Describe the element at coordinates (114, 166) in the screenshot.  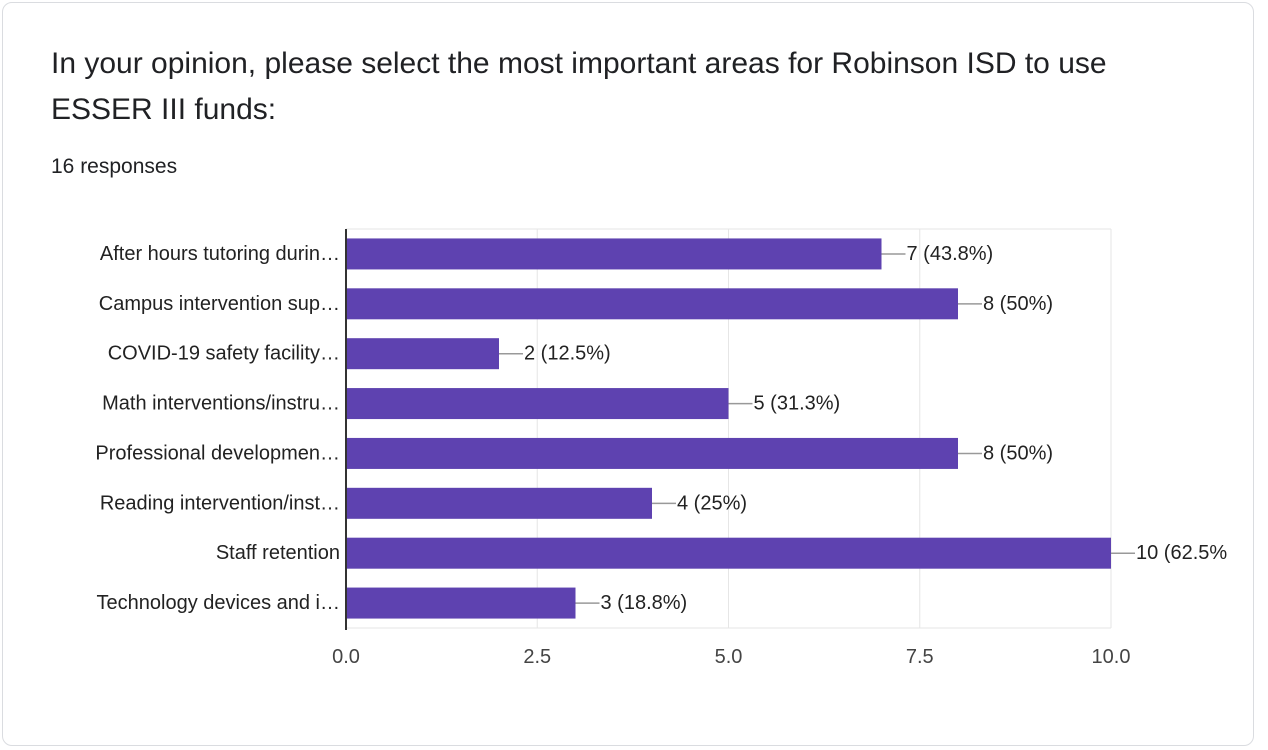
I see `response-count: 16 responses` at that location.